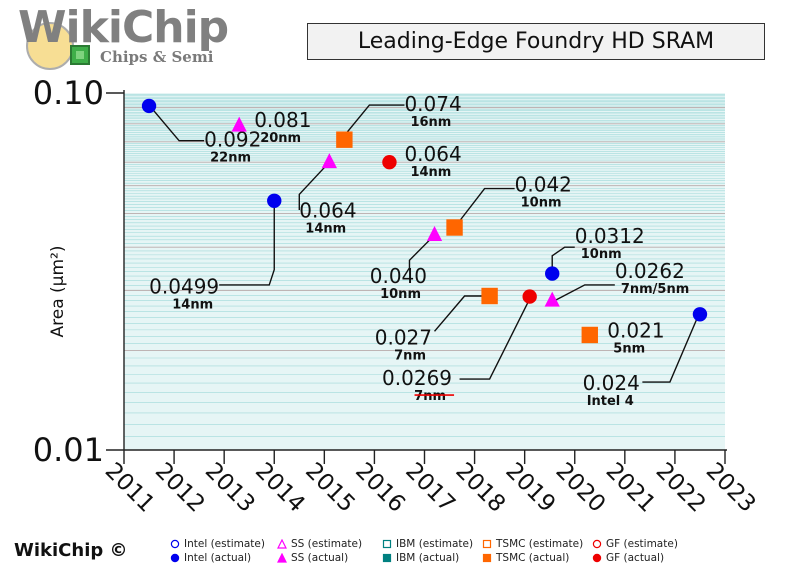 The width and height of the screenshot is (800, 576). I want to click on x-tick-label: 2014, so click(280, 488).